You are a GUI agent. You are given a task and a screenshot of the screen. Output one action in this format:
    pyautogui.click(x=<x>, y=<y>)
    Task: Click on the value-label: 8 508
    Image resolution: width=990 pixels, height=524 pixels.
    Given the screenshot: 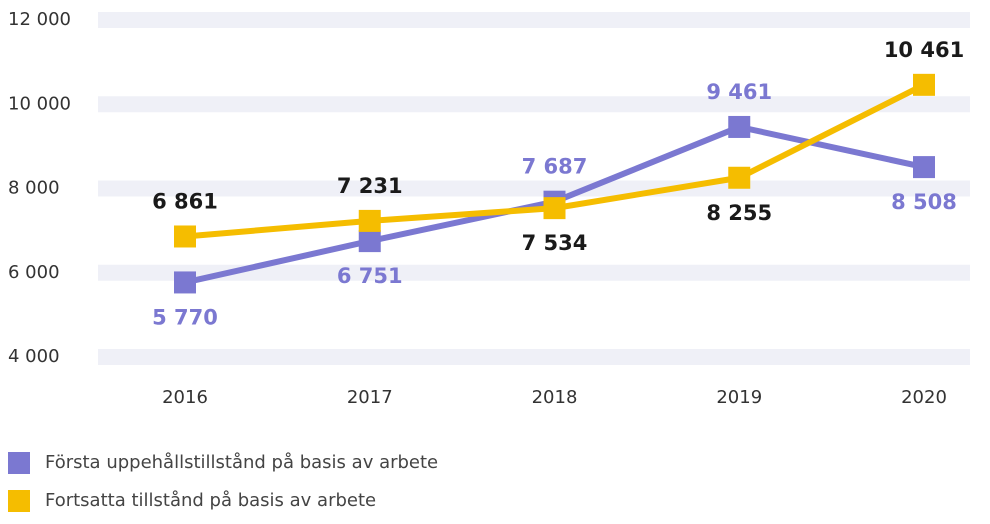 What is the action you would take?
    pyautogui.click(x=924, y=202)
    